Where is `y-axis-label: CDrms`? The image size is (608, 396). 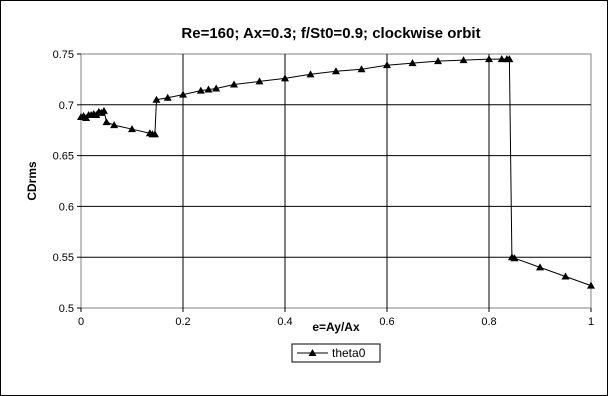
y-axis-label: CDrms is located at coordinates (32, 181).